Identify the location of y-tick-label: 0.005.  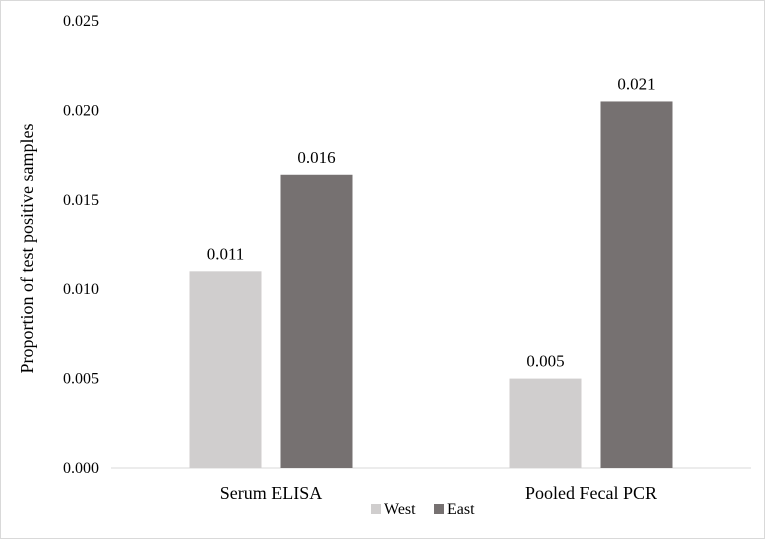
(81, 379).